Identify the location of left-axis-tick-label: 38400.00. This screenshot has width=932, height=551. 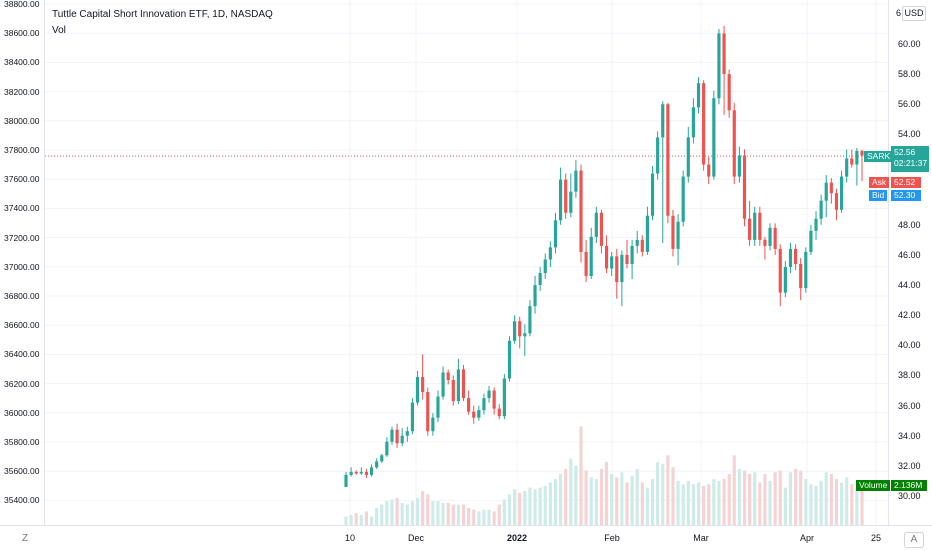
(22, 62).